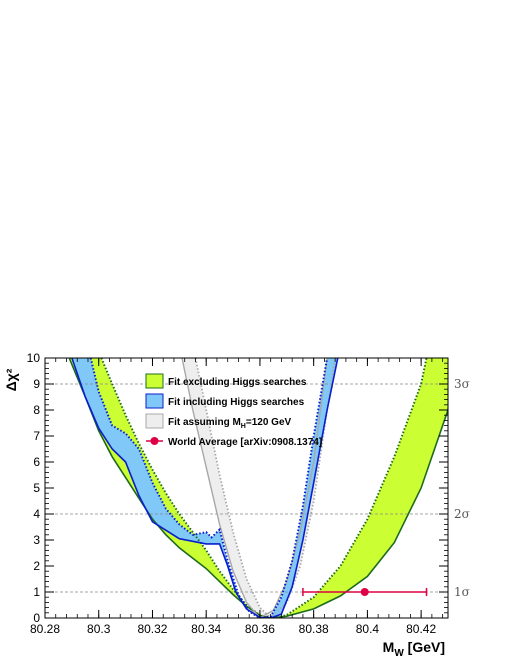 The width and height of the screenshot is (510, 660). What do you see at coordinates (99, 629) in the screenshot?
I see `x-tick-label: 80.3` at bounding box center [99, 629].